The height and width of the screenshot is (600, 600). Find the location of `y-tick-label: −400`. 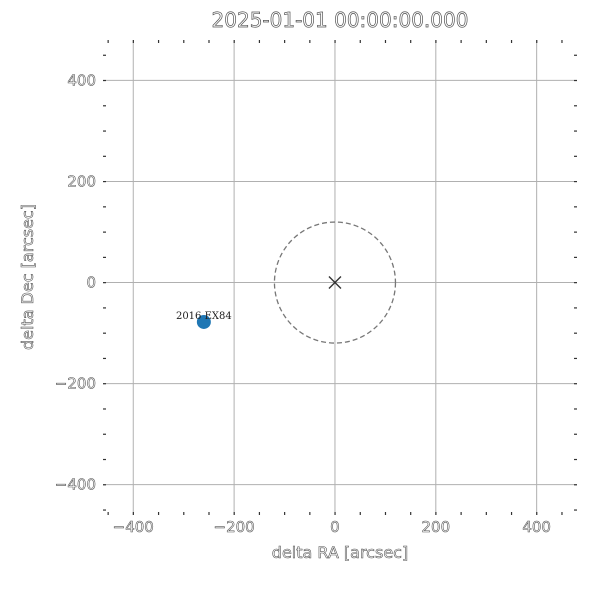

y-tick-label: −400 is located at coordinates (75, 485).